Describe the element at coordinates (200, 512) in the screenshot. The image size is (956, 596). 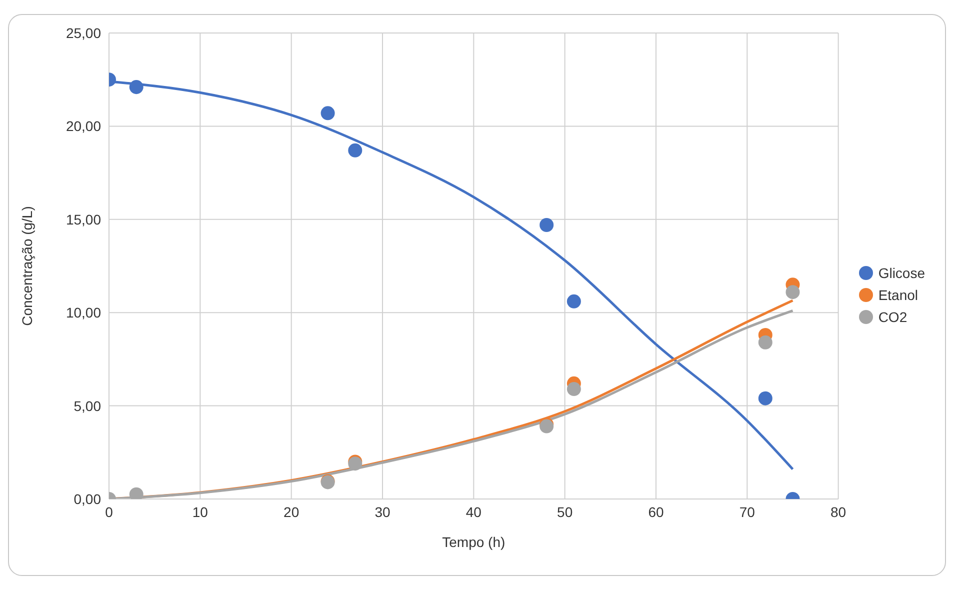
I see `x-tick-label: 10` at that location.